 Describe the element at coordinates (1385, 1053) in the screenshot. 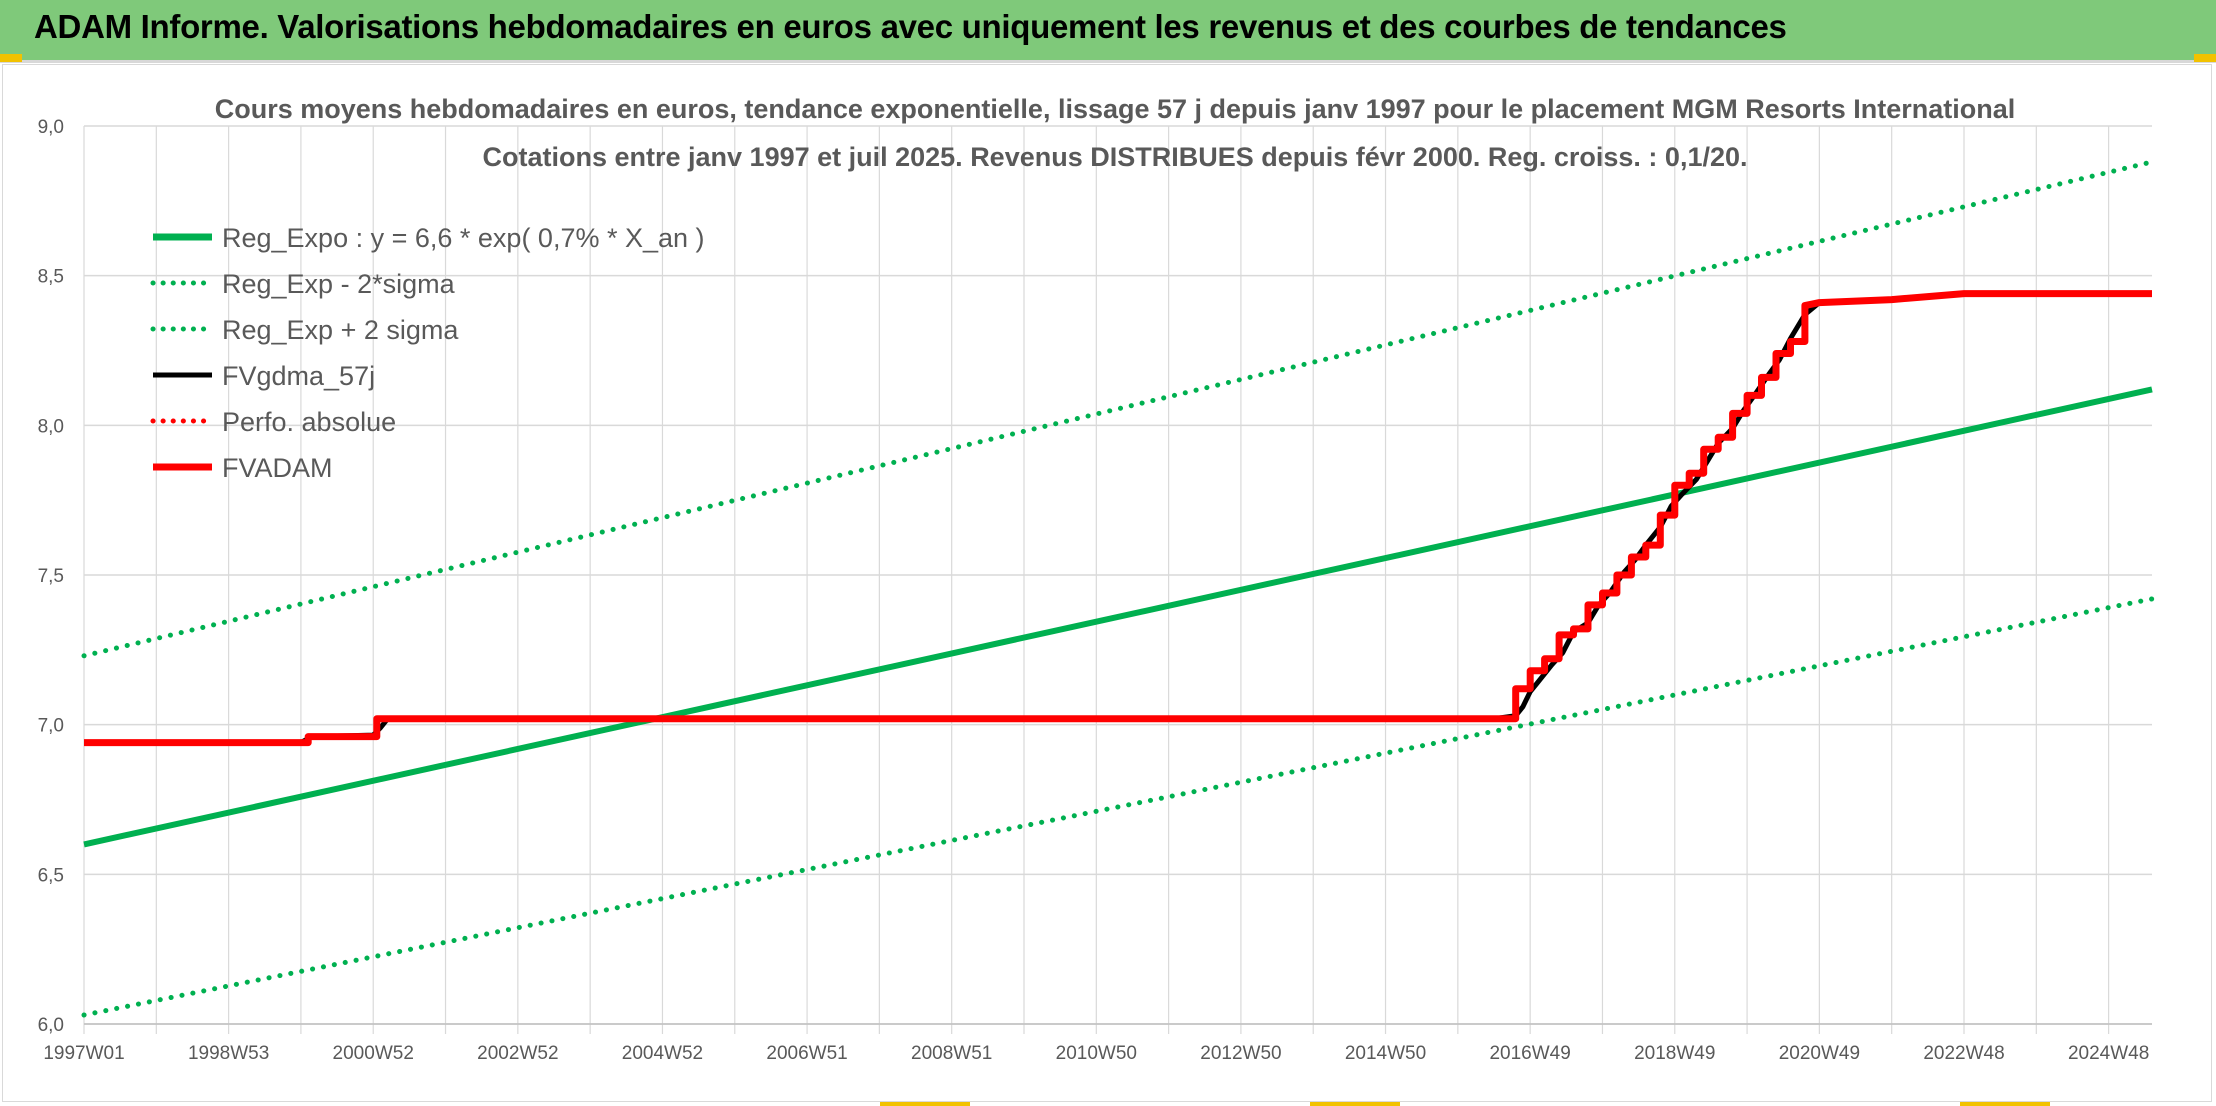

I see `x-tick-label: 2014W50` at that location.